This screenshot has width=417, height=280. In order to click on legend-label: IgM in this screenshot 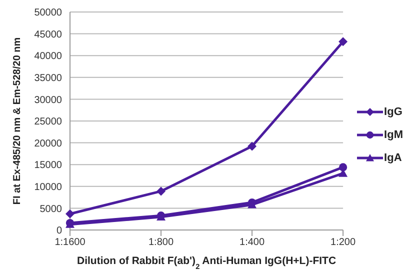, I will do `click(393, 134)`.